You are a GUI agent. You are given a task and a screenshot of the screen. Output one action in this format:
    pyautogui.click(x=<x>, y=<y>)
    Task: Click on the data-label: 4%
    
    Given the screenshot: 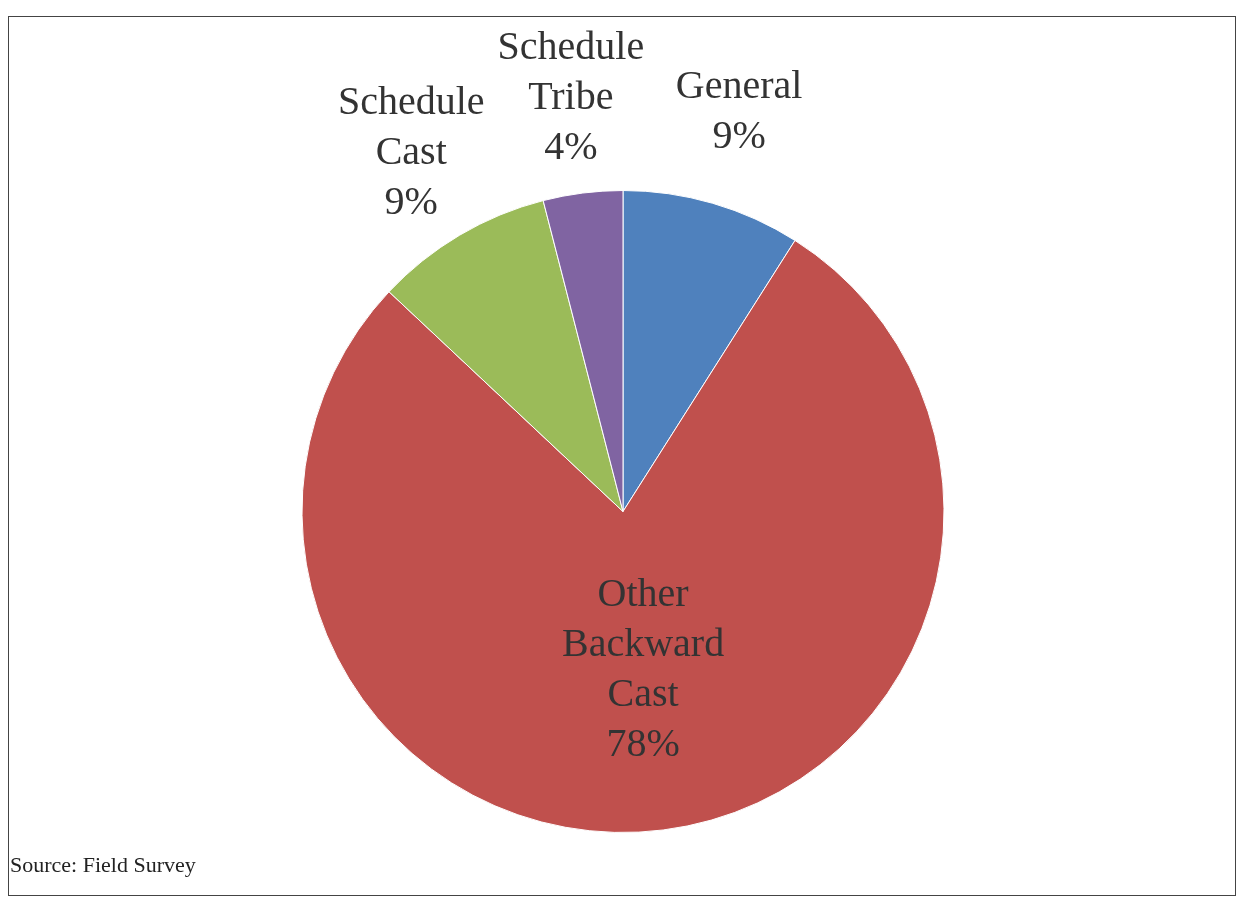 What is the action you would take?
    pyautogui.click(x=571, y=146)
    